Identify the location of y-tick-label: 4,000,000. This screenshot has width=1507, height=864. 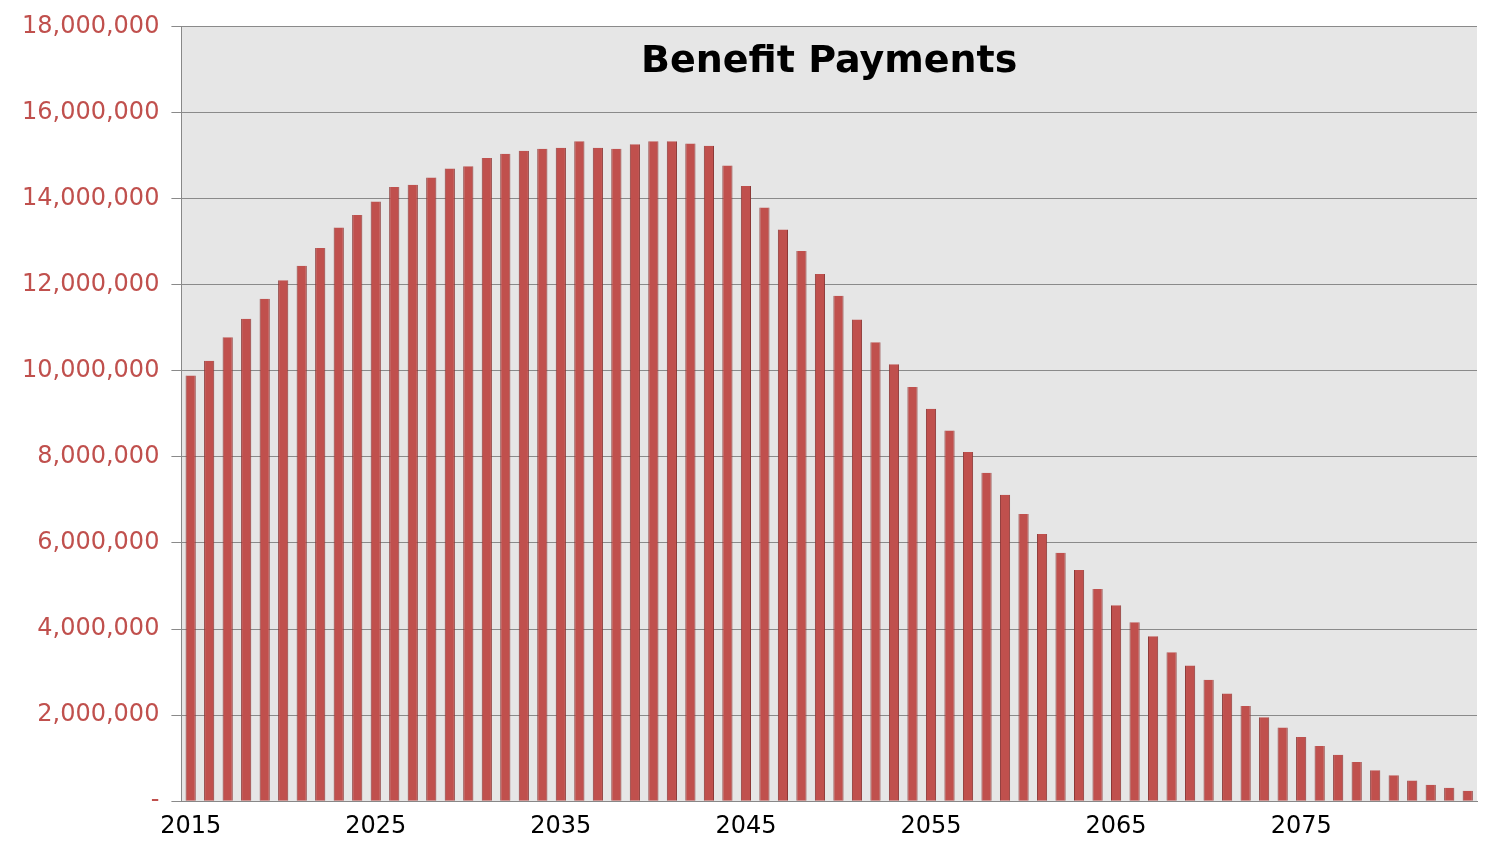
(98, 627).